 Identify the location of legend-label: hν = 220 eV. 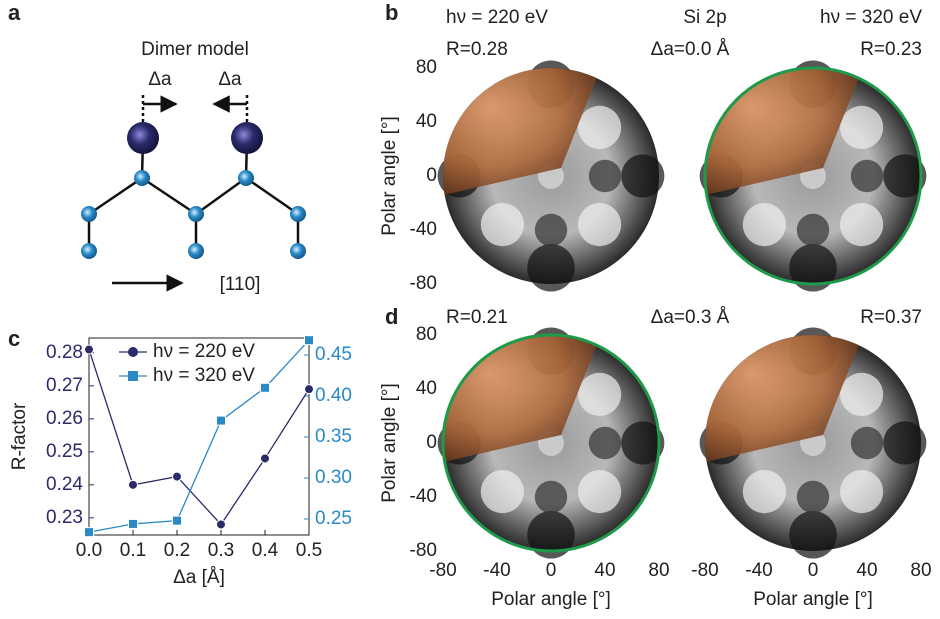
(204, 351).